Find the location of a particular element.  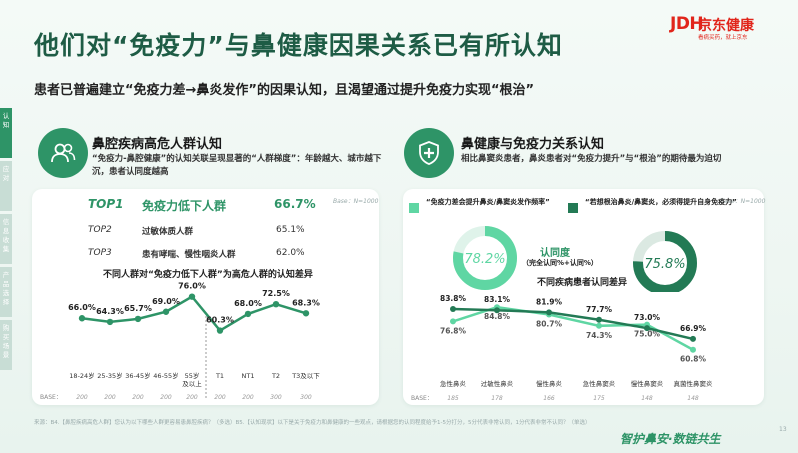

side-tab-xinxi: 信息收集 is located at coordinates (6, 239).